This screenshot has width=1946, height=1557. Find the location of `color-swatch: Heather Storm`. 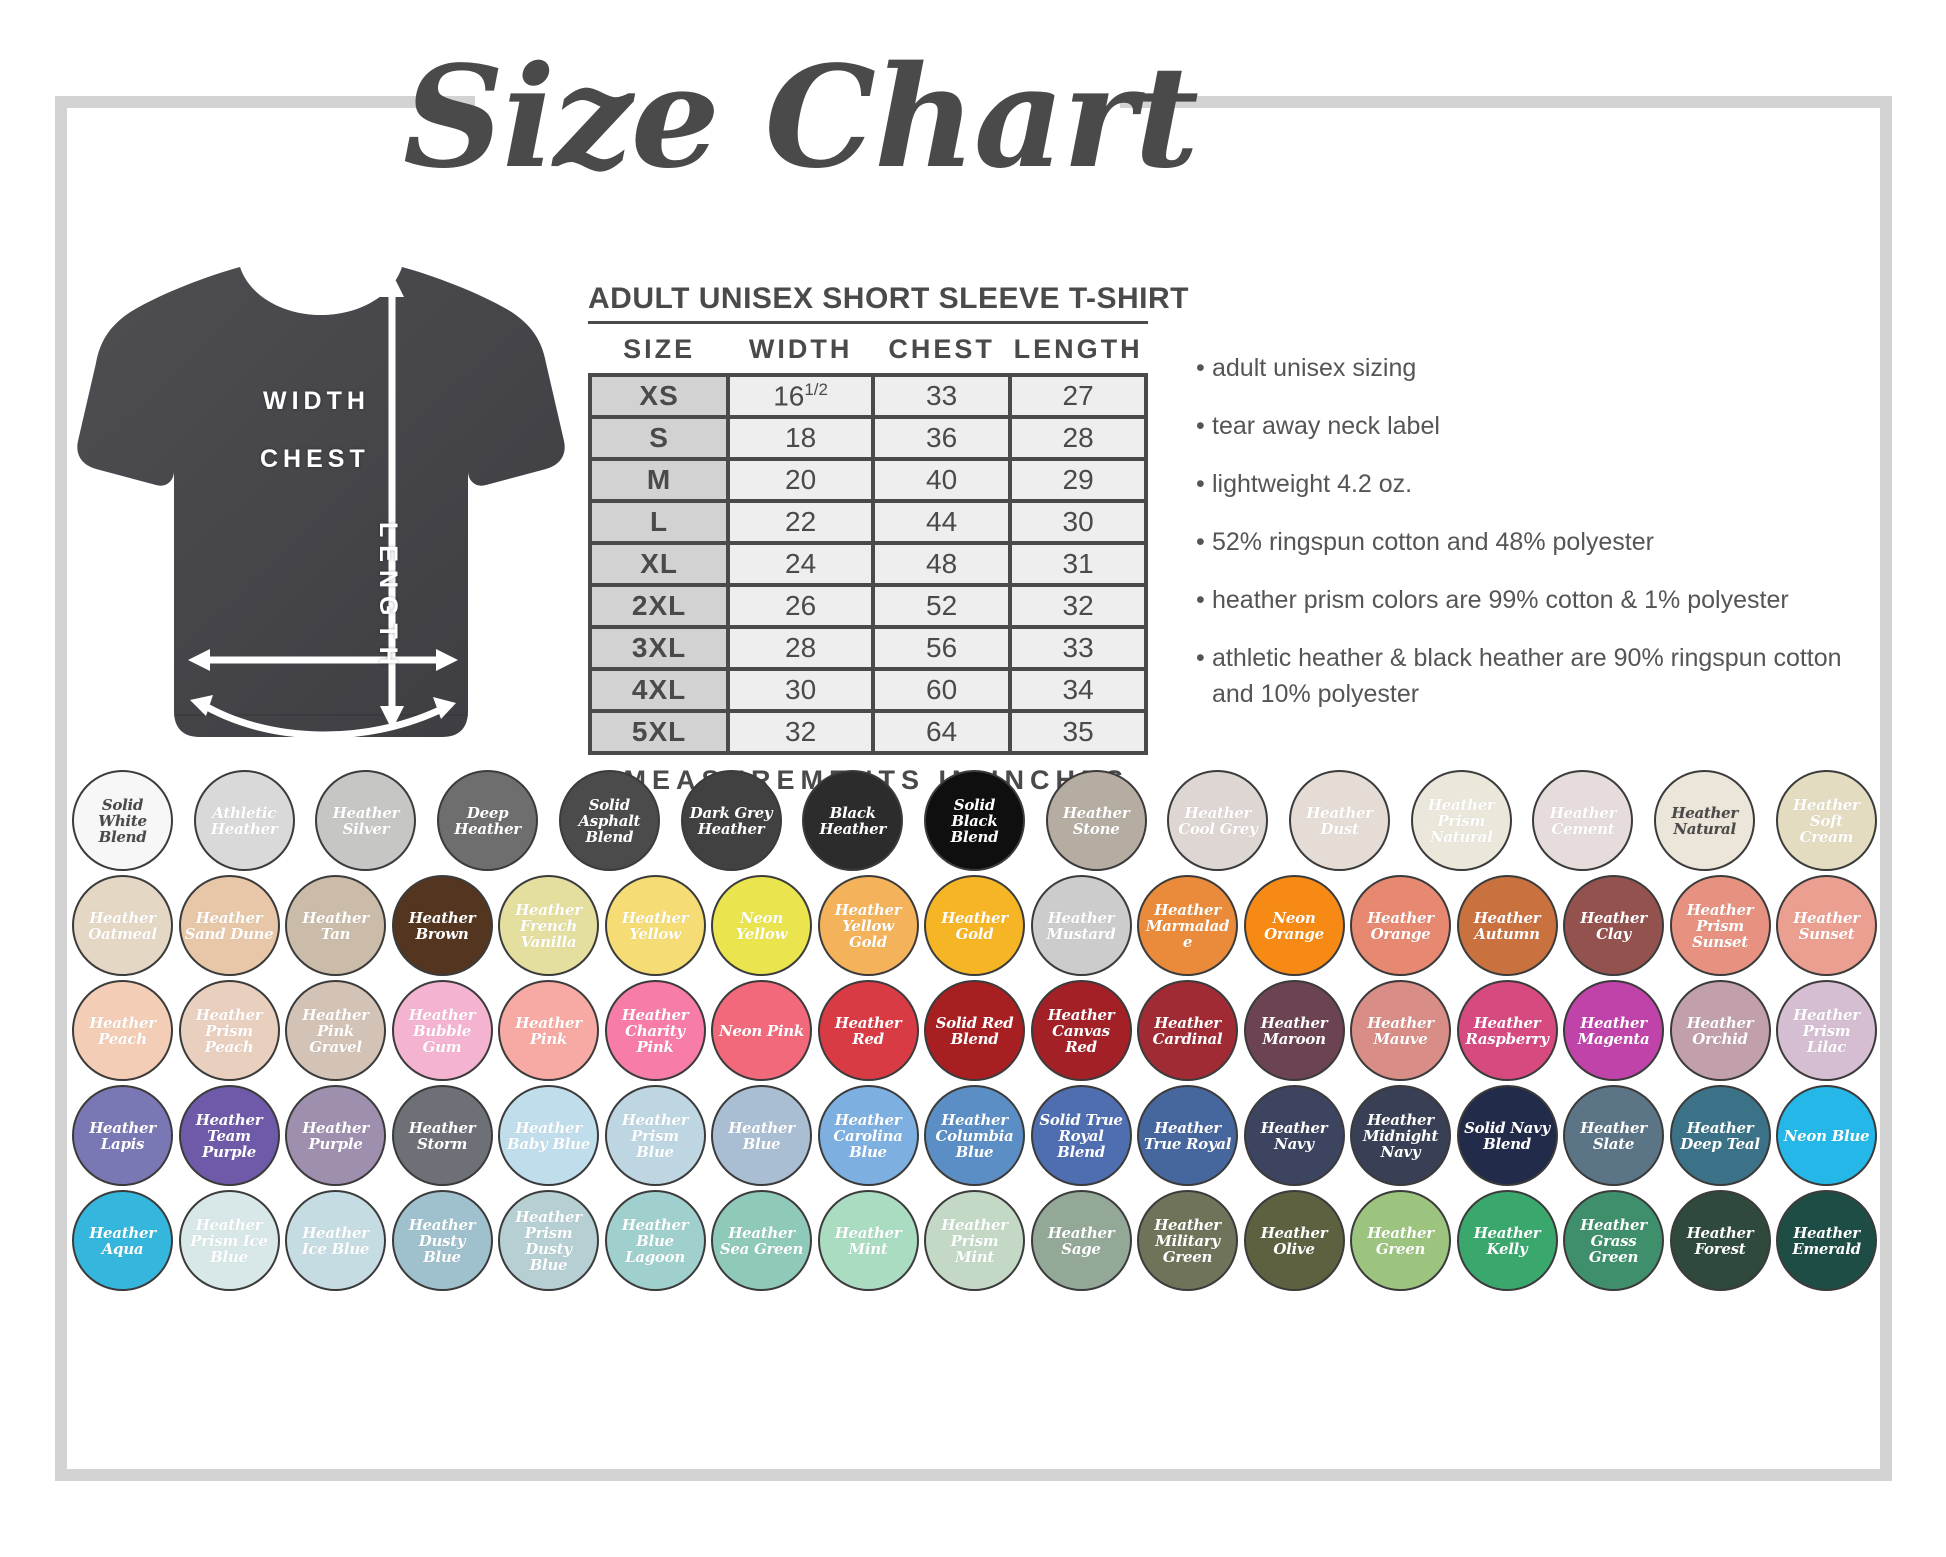

color-swatch: Heather Storm is located at coordinates (442, 1135).